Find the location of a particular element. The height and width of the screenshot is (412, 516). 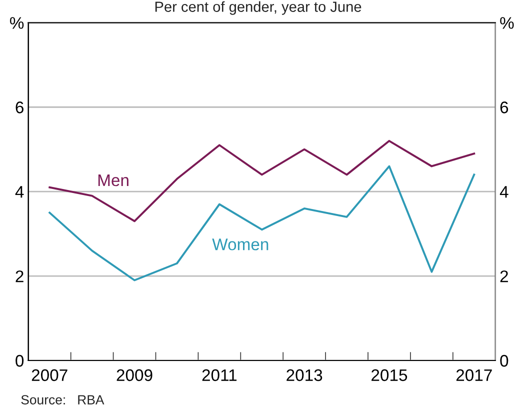

source-note: Source: RBA is located at coordinates (62, 399).